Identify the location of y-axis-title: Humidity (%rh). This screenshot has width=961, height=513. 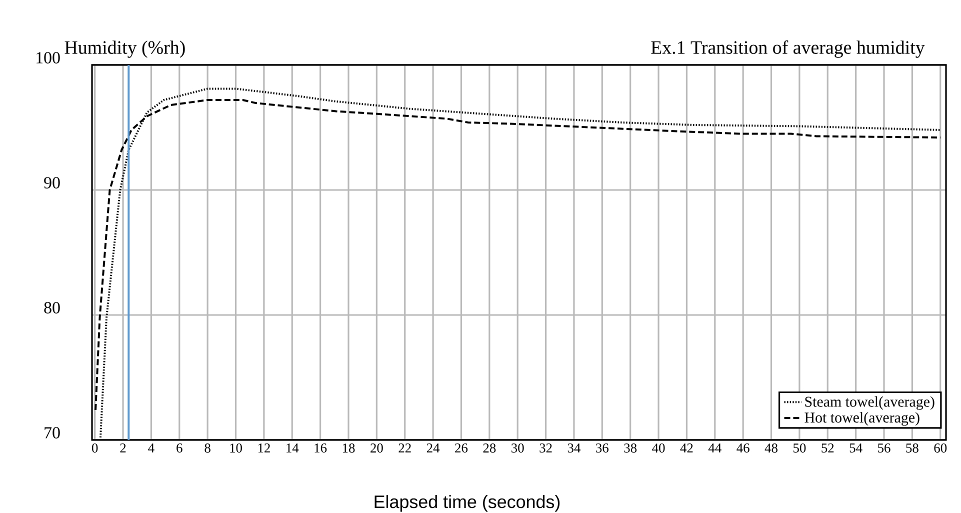
(124, 49).